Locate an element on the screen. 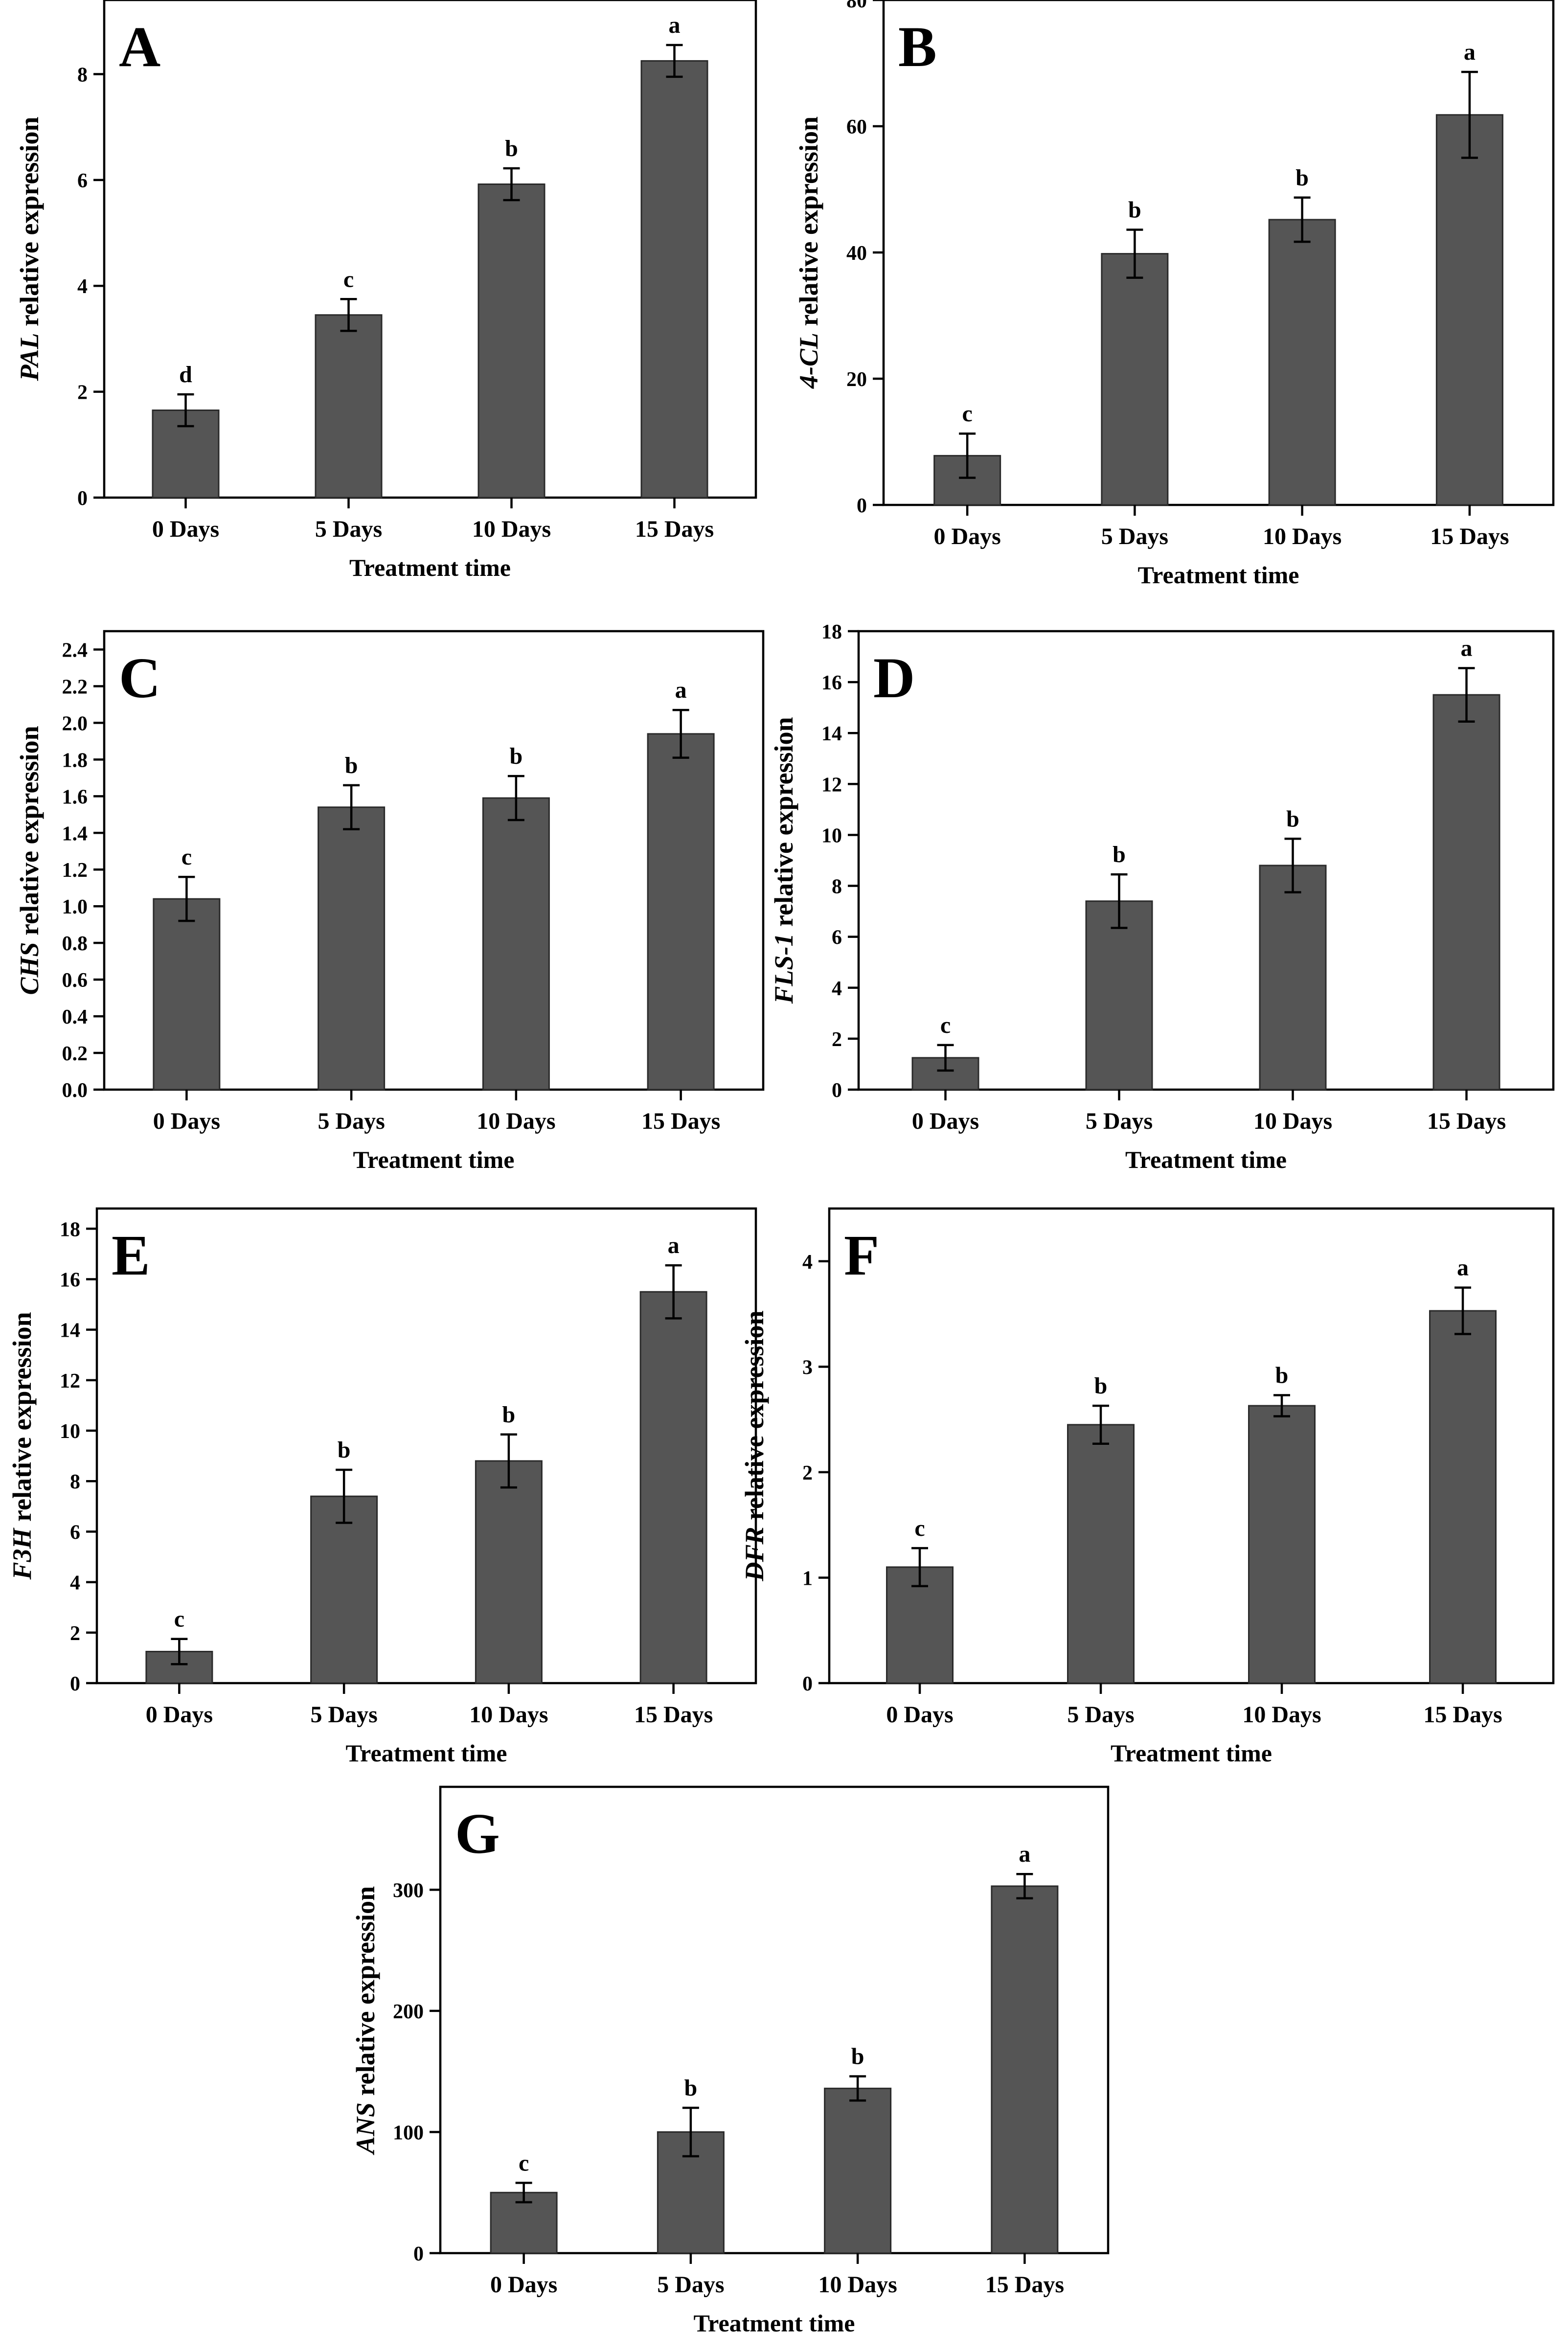  y-tick-label: 2.4 is located at coordinates (75, 650).